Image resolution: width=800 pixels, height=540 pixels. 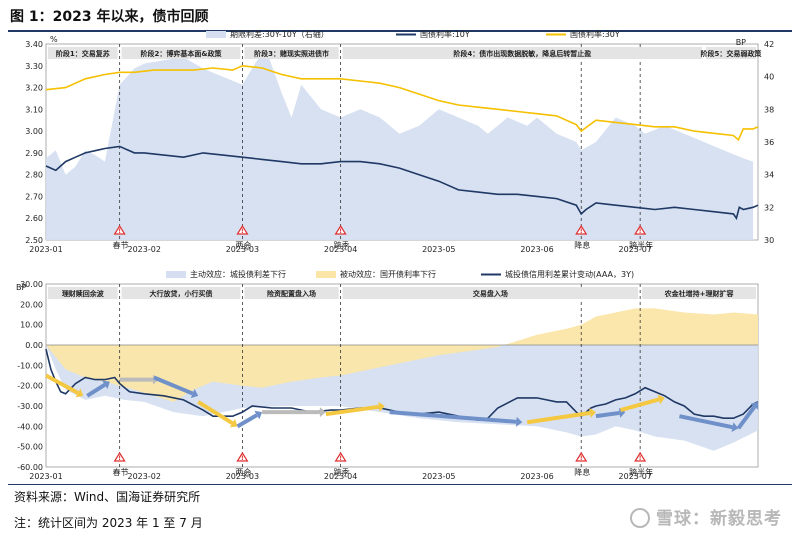 I want to click on y-tick-label: -50.00, so click(x=30, y=447).